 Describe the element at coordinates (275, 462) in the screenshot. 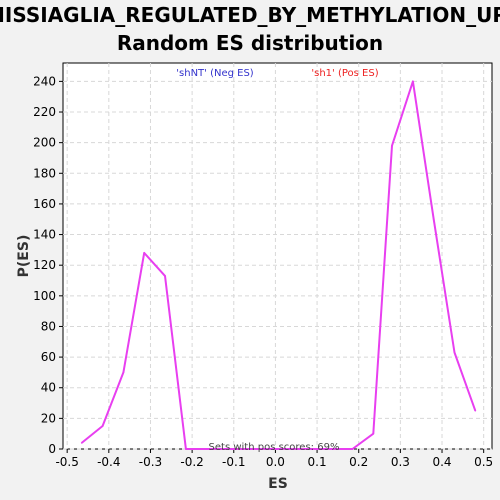

I see `x-tick-label: 0.0` at that location.